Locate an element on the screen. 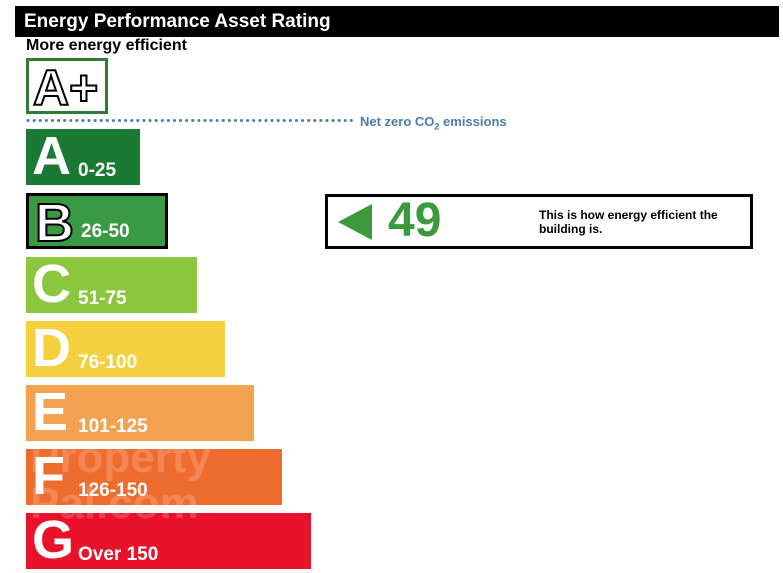  rating-arrow-icon is located at coordinates (355, 222).